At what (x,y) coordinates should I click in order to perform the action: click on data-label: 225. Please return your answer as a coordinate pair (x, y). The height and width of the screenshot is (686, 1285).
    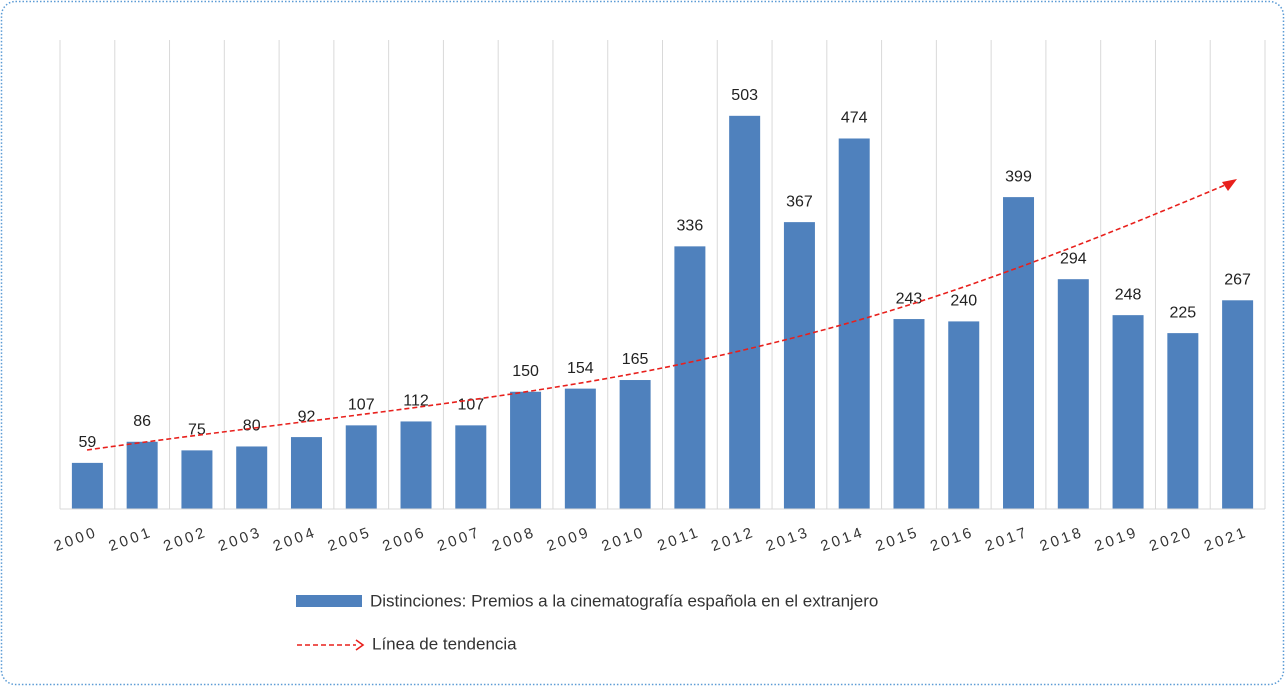
    Looking at the image, I should click on (1182, 312).